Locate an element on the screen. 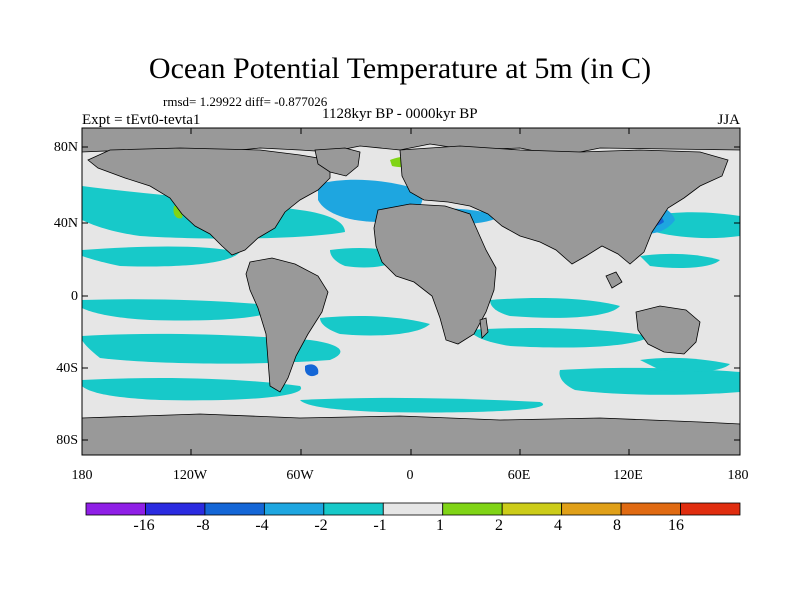  lon-label-120w: 120W is located at coordinates (190, 475).